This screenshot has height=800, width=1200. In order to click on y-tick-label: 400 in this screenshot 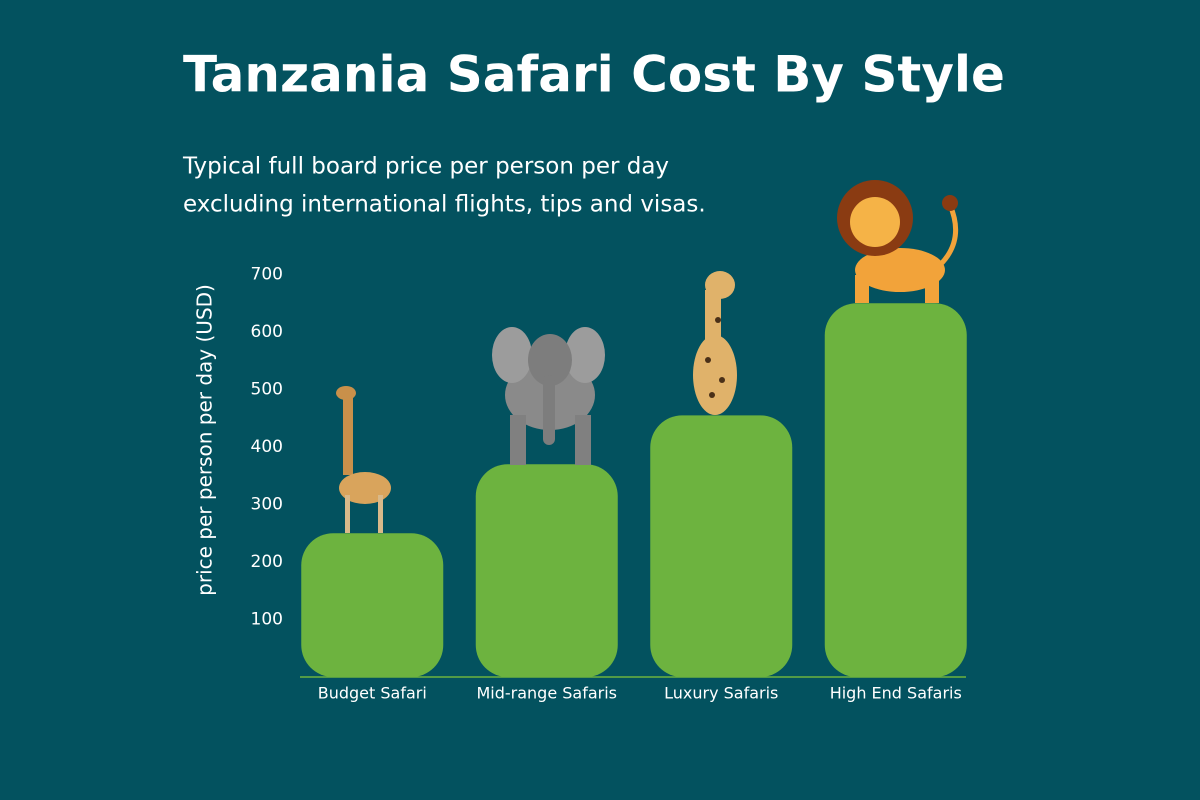, I will do `click(267, 447)`.